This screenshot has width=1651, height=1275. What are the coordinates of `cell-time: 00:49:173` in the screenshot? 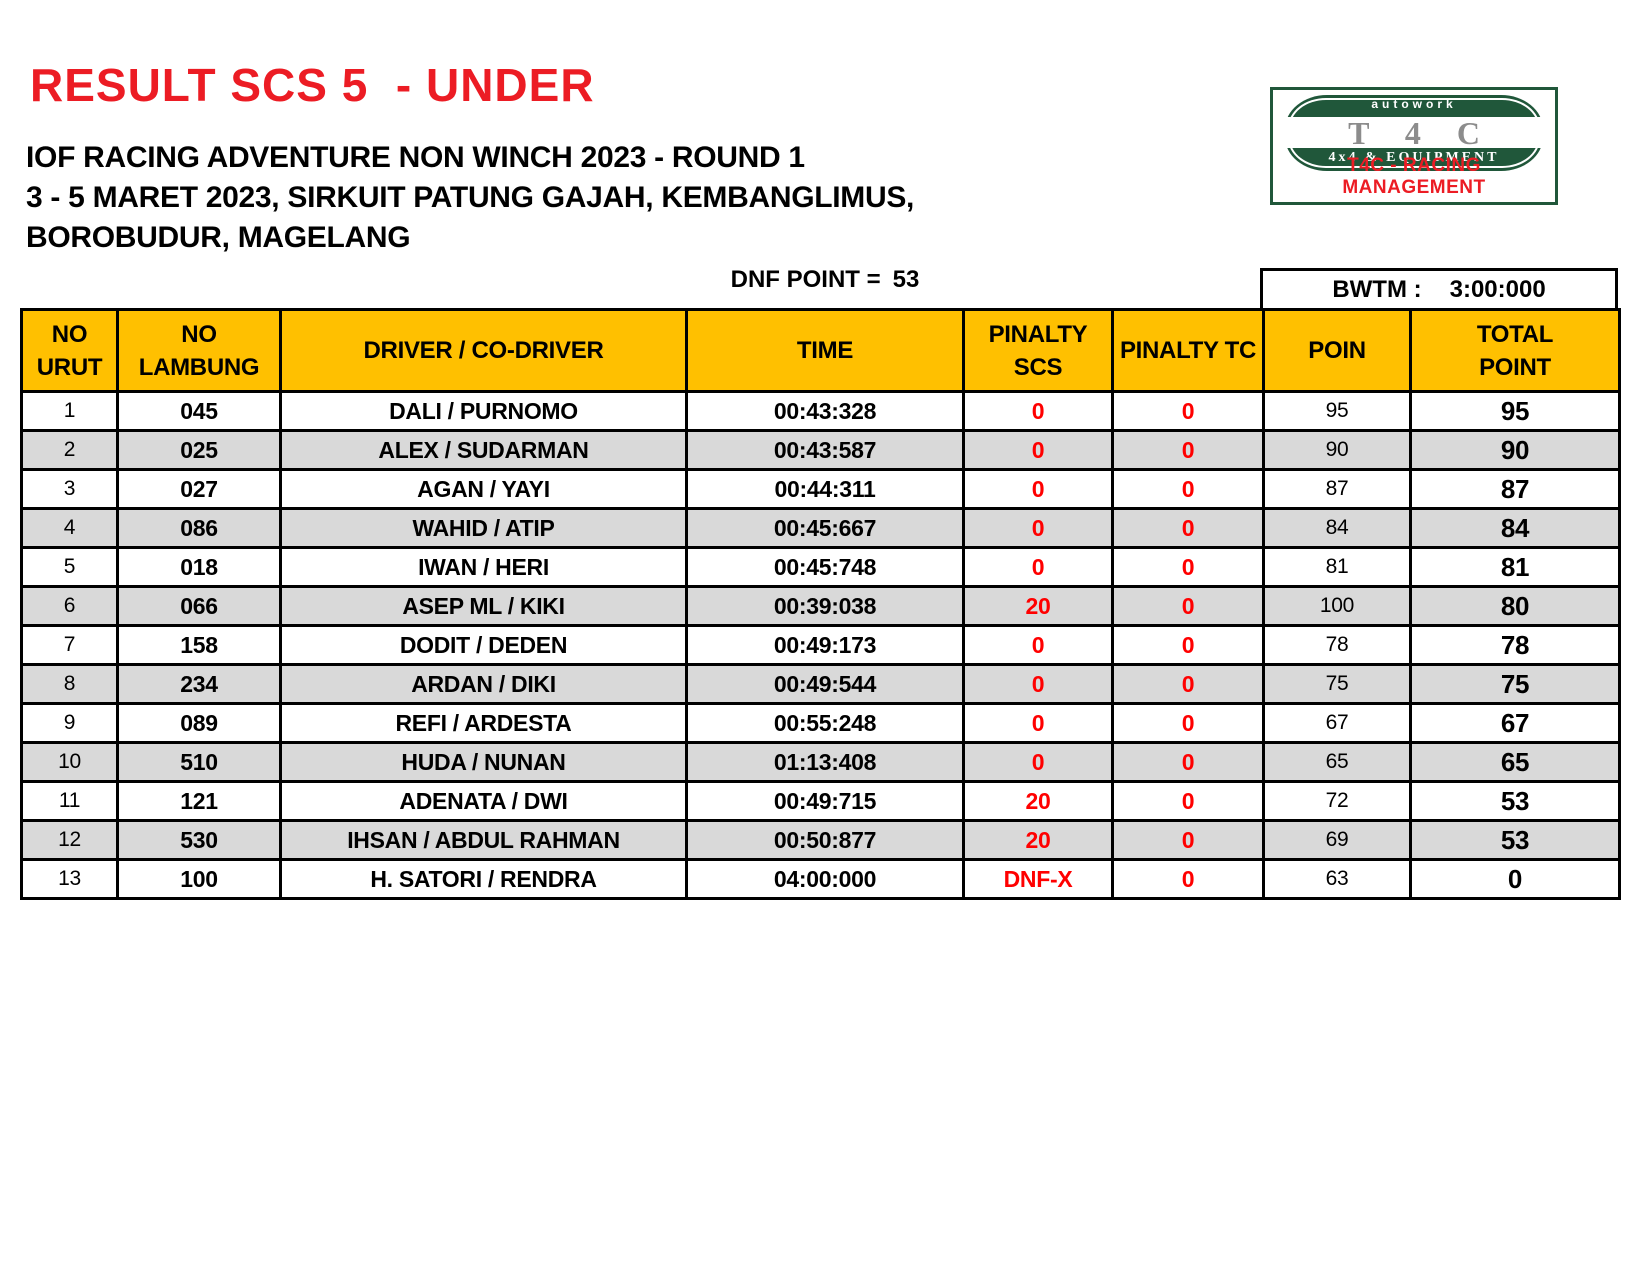 It's located at (825, 645).